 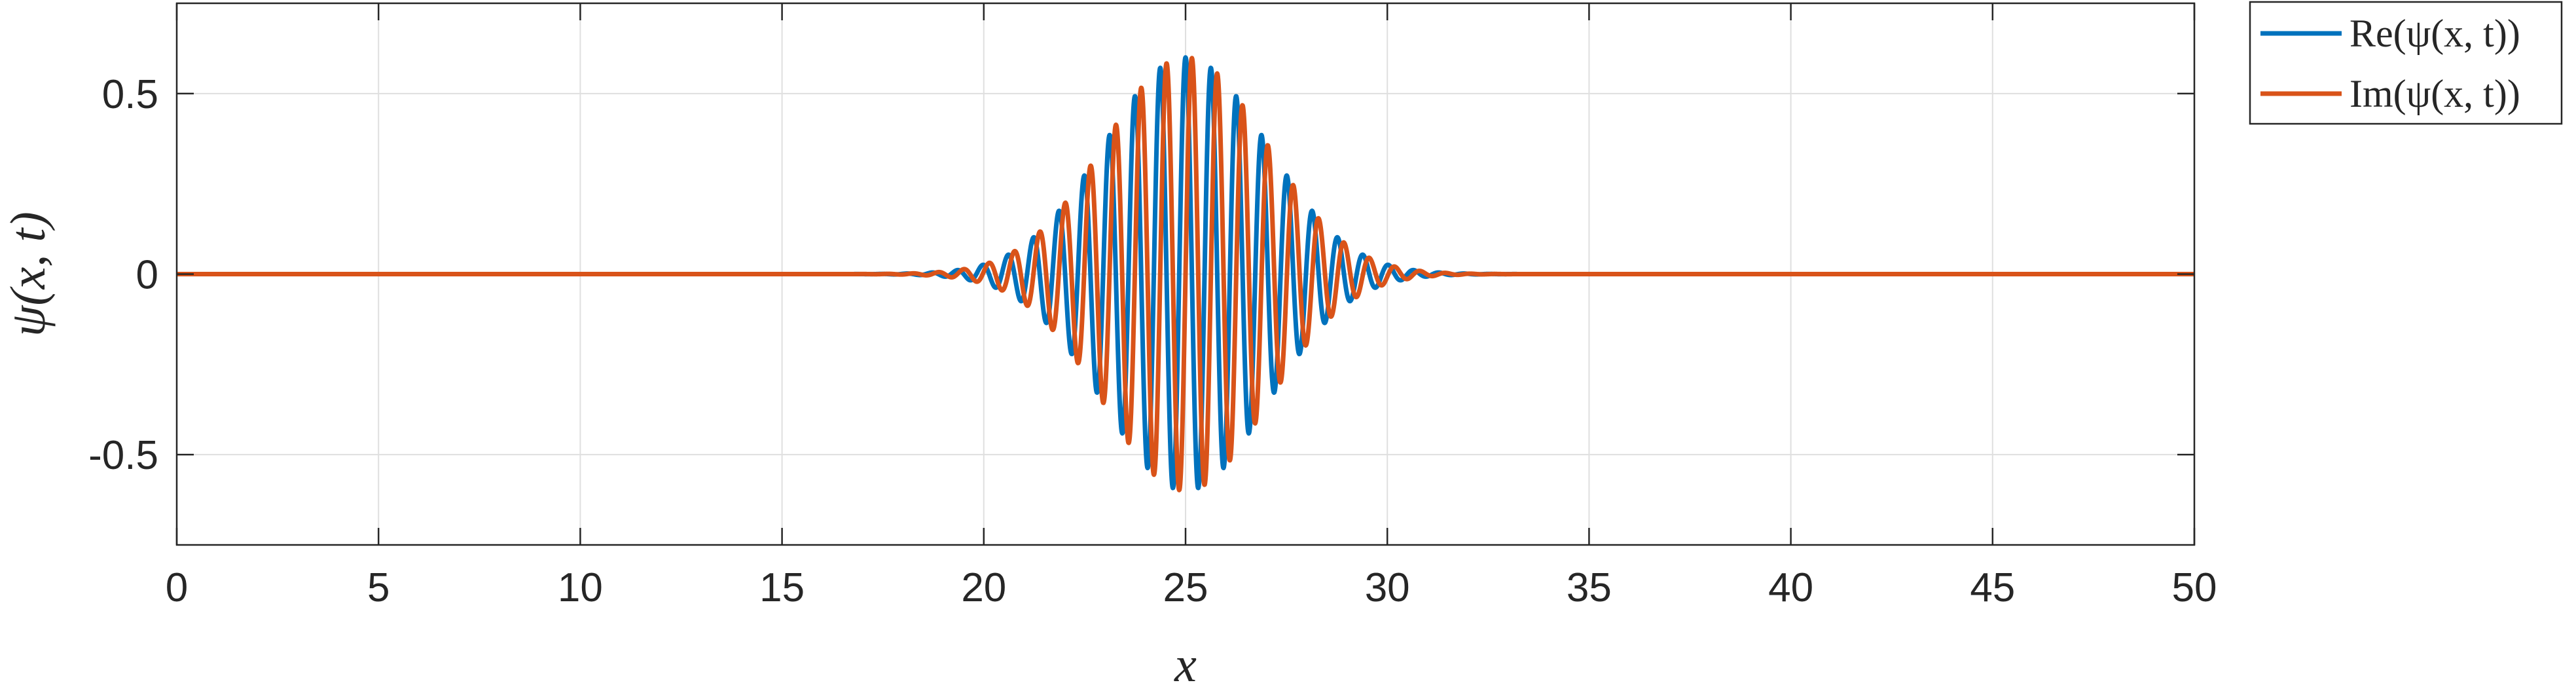 I want to click on y-tick-label: -0.5, so click(x=123, y=455).